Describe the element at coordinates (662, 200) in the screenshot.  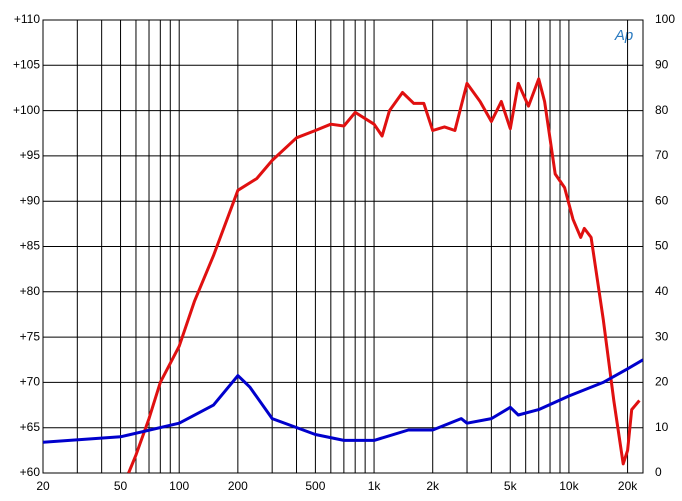
I see `y2-tick-label: 60` at that location.